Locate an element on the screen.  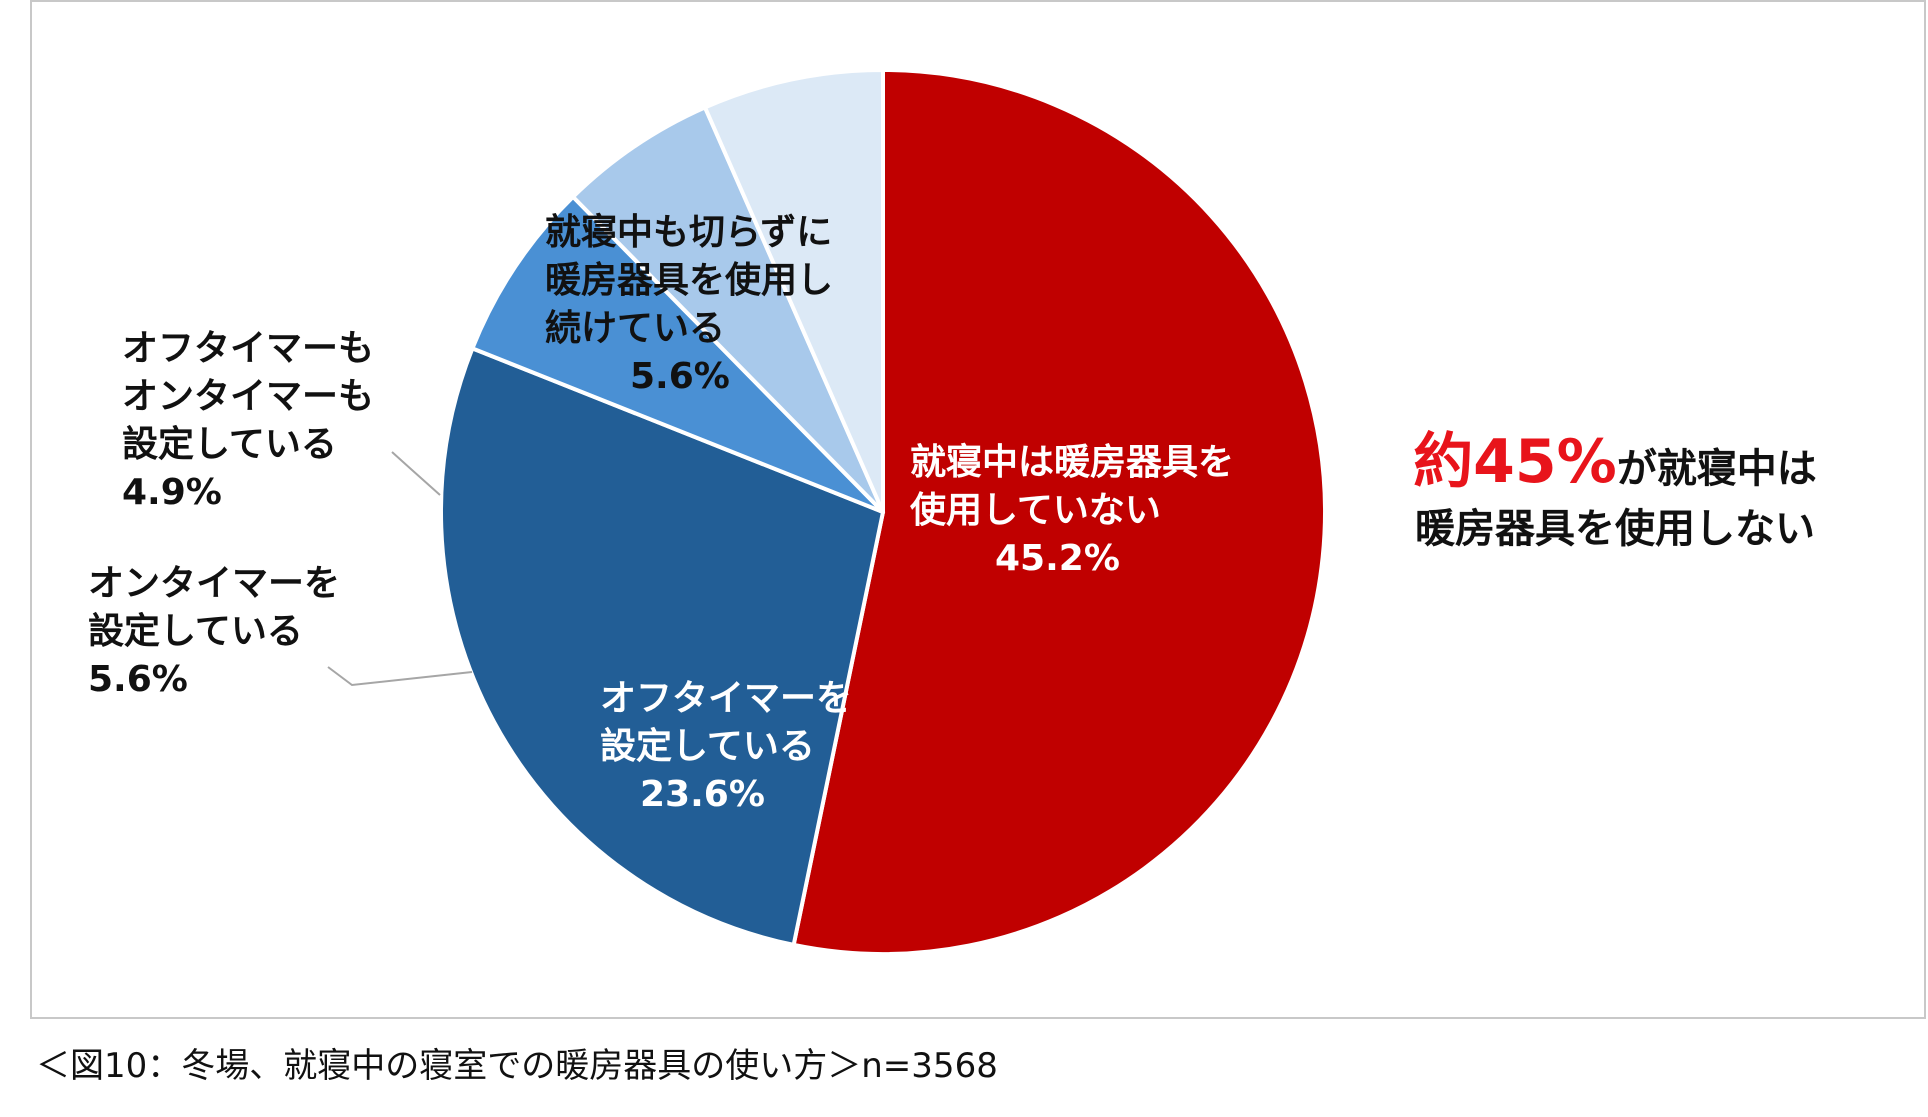
leader-line-on-timer is located at coordinates (400, 676).